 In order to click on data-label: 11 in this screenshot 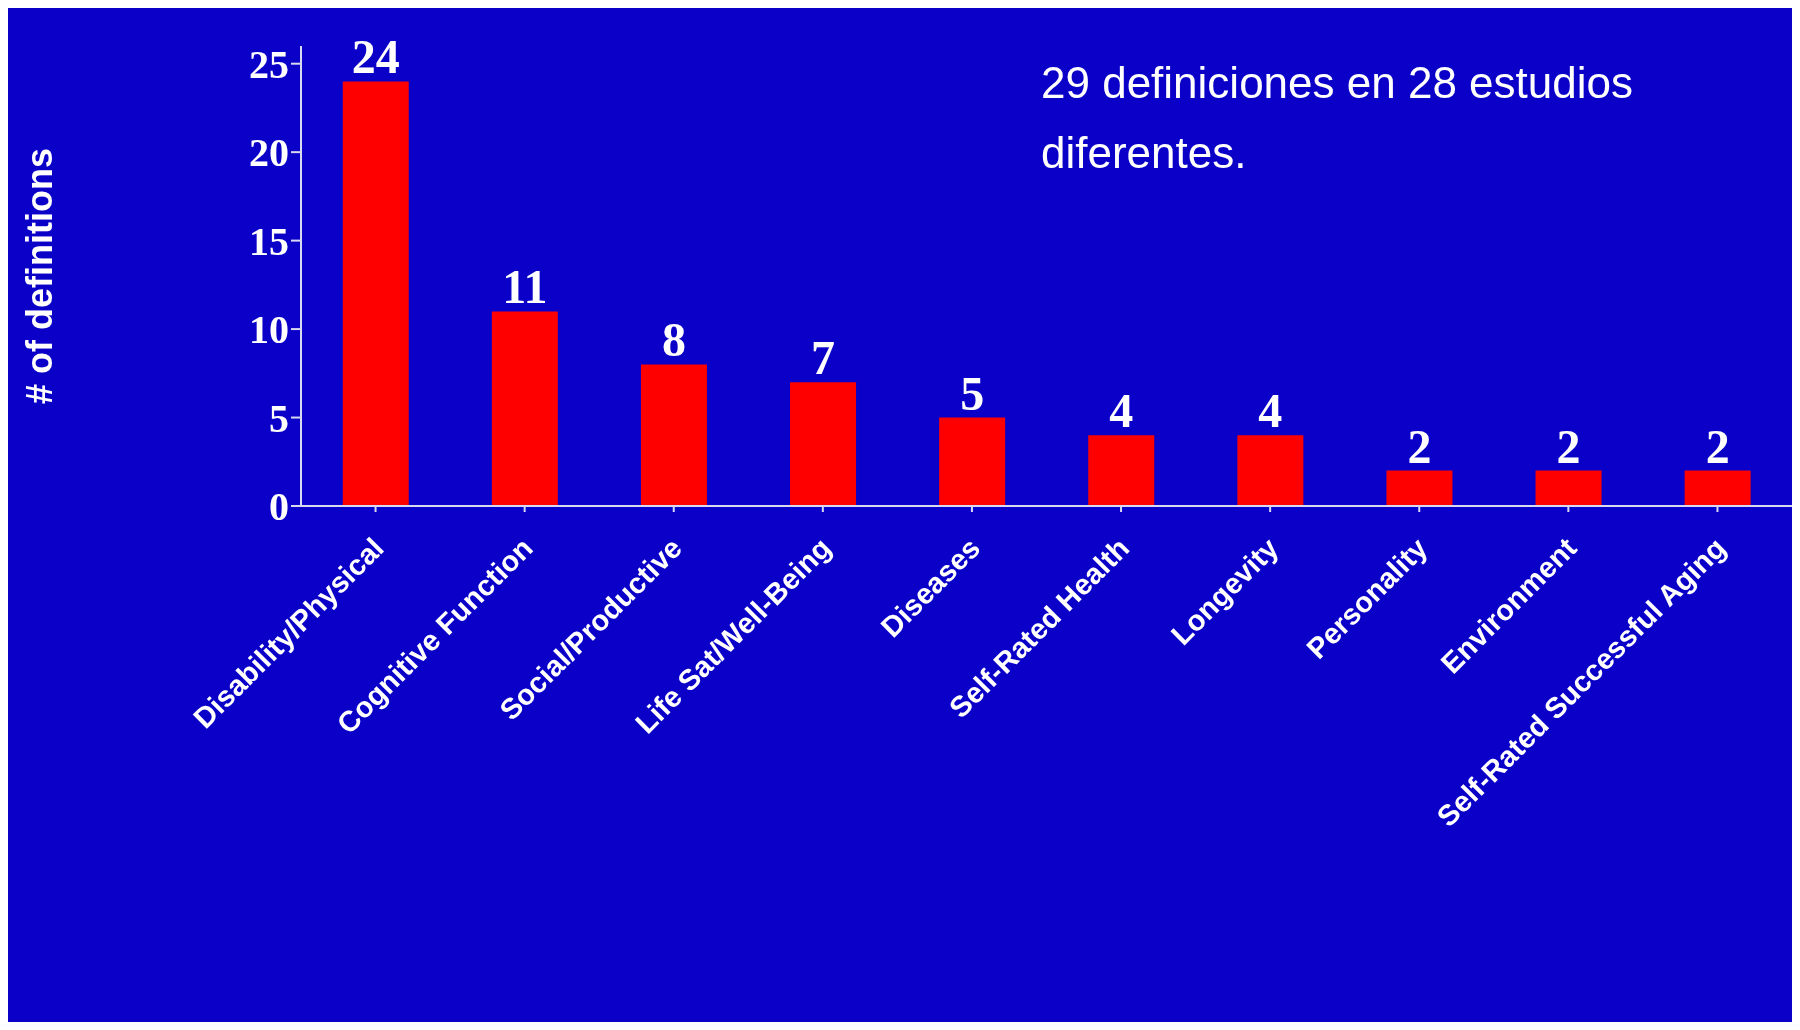, I will do `click(525, 287)`.